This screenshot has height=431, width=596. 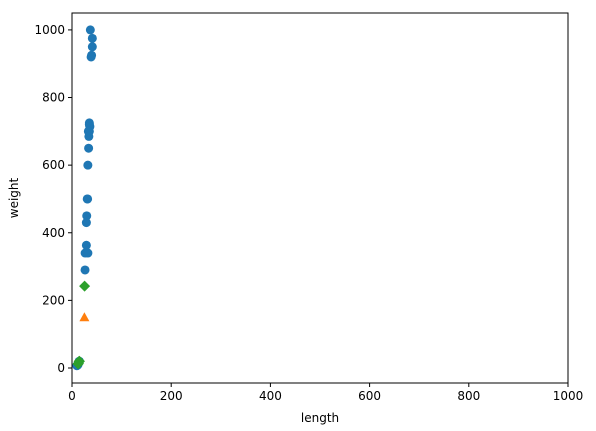 What do you see at coordinates (171, 396) in the screenshot?
I see `x-tick-label: 200` at bounding box center [171, 396].